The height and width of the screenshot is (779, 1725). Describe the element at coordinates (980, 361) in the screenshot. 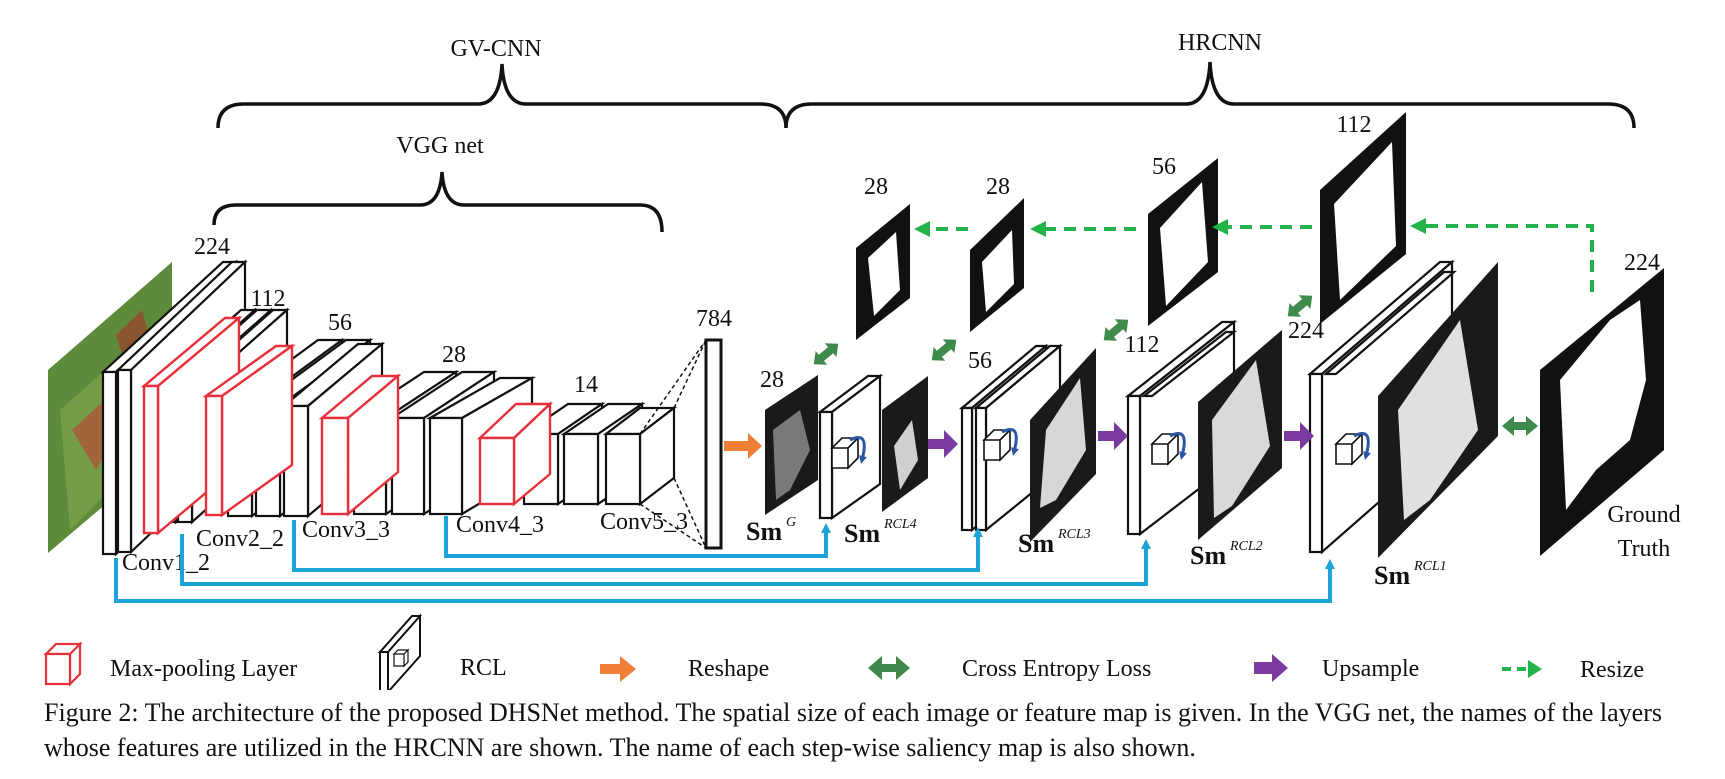

I see `rcl-size-56: 56` at that location.